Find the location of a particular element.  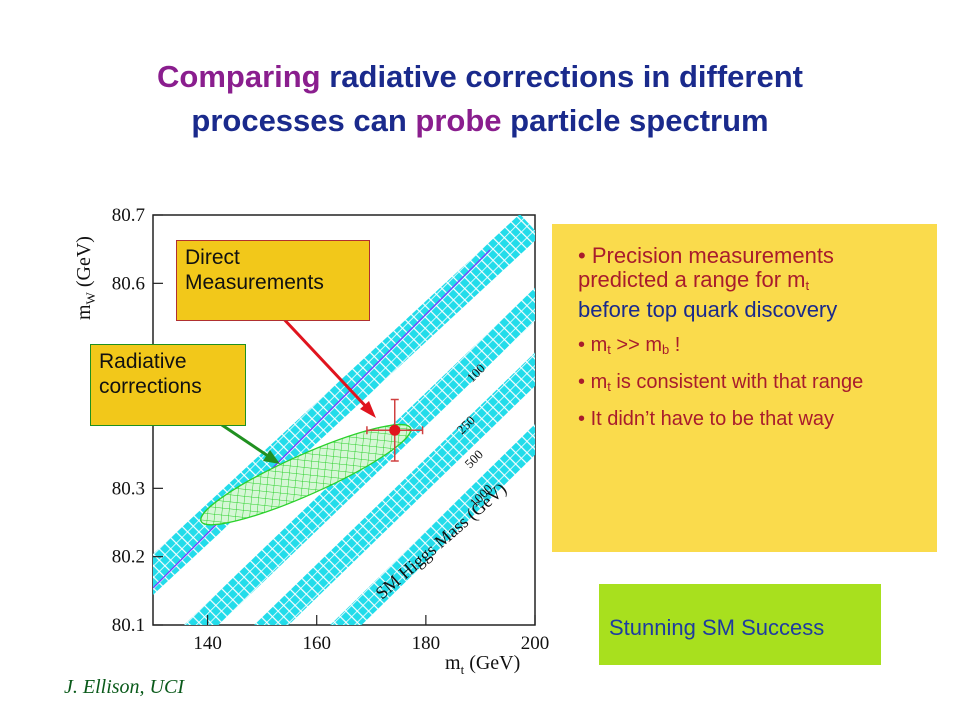

radiative-corrections-ellipse is located at coordinates (306, 474).